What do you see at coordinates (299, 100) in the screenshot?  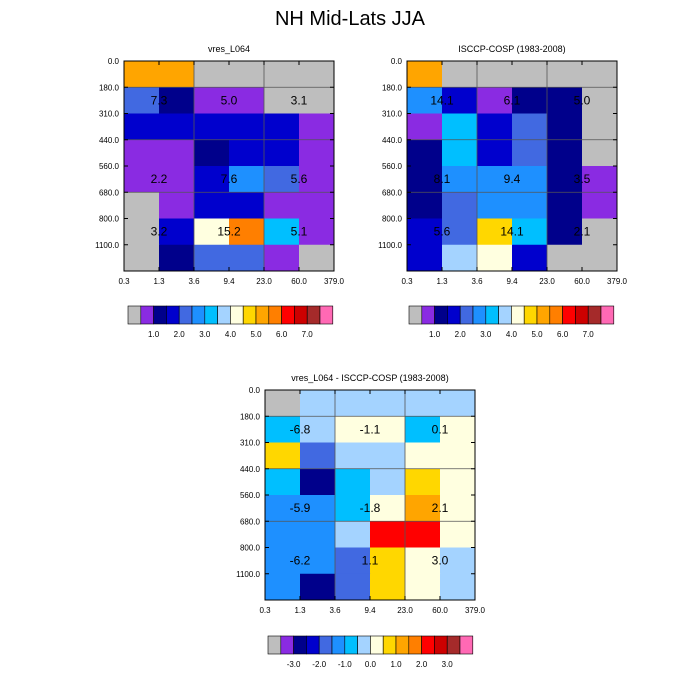 I see `block-value-label: 3.1` at bounding box center [299, 100].